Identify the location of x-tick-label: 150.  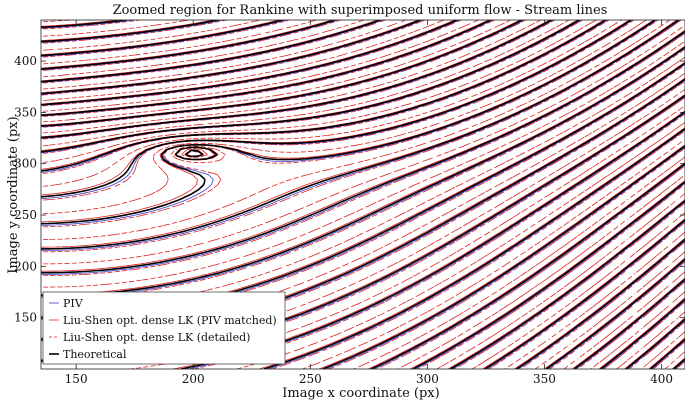
(76, 379).